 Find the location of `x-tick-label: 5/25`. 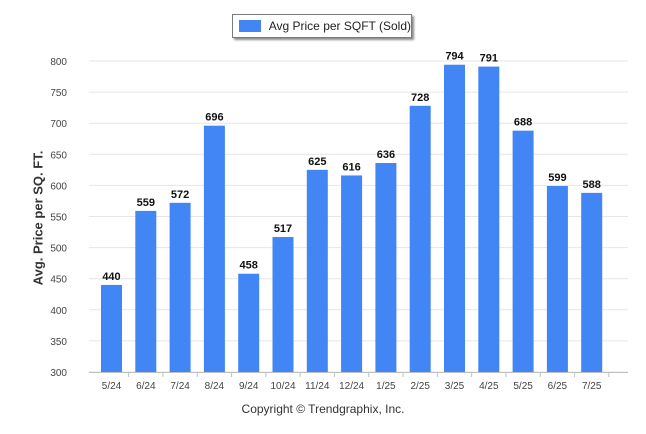

x-tick-label: 5/25 is located at coordinates (523, 386).